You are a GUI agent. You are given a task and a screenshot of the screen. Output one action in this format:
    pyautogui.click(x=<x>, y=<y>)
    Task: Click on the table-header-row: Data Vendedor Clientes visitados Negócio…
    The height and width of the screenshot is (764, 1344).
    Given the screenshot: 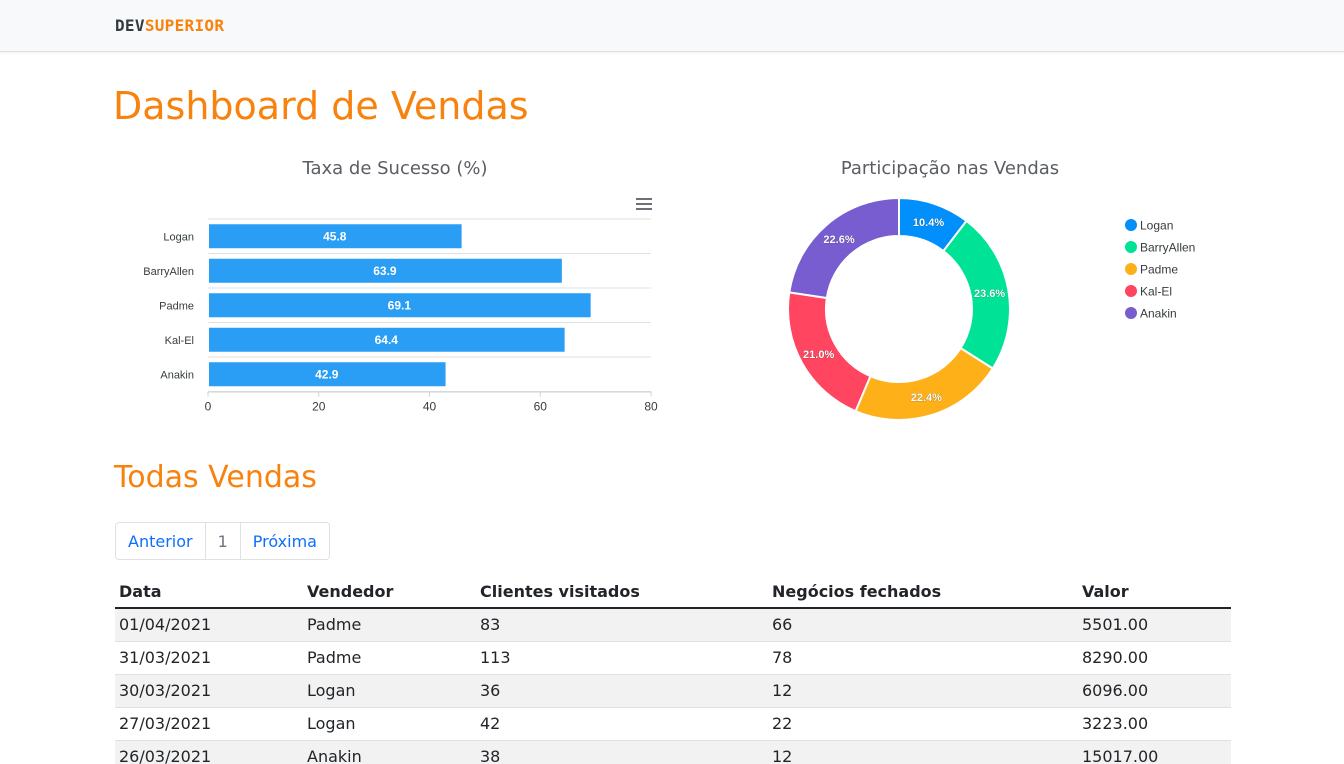 What is the action you would take?
    pyautogui.click(x=673, y=592)
    